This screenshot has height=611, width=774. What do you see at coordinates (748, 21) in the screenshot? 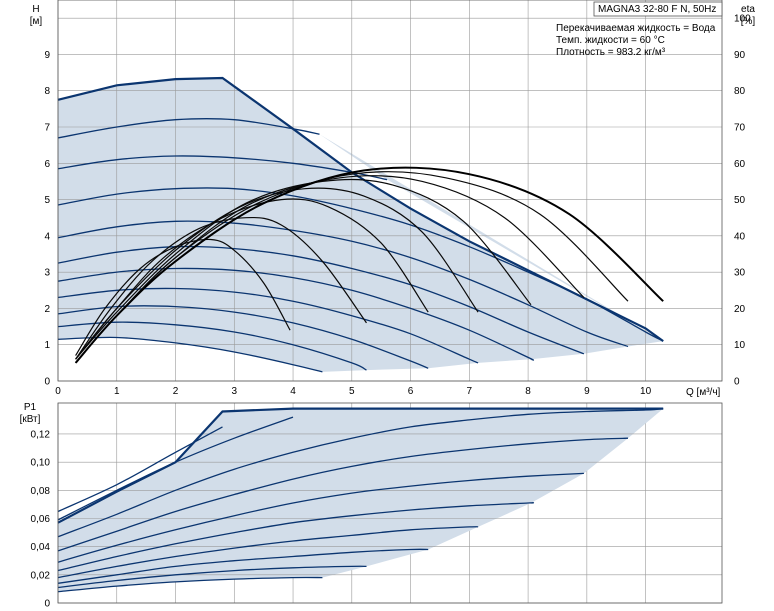
I see `y2-axis-unit: [%]` at bounding box center [748, 21].